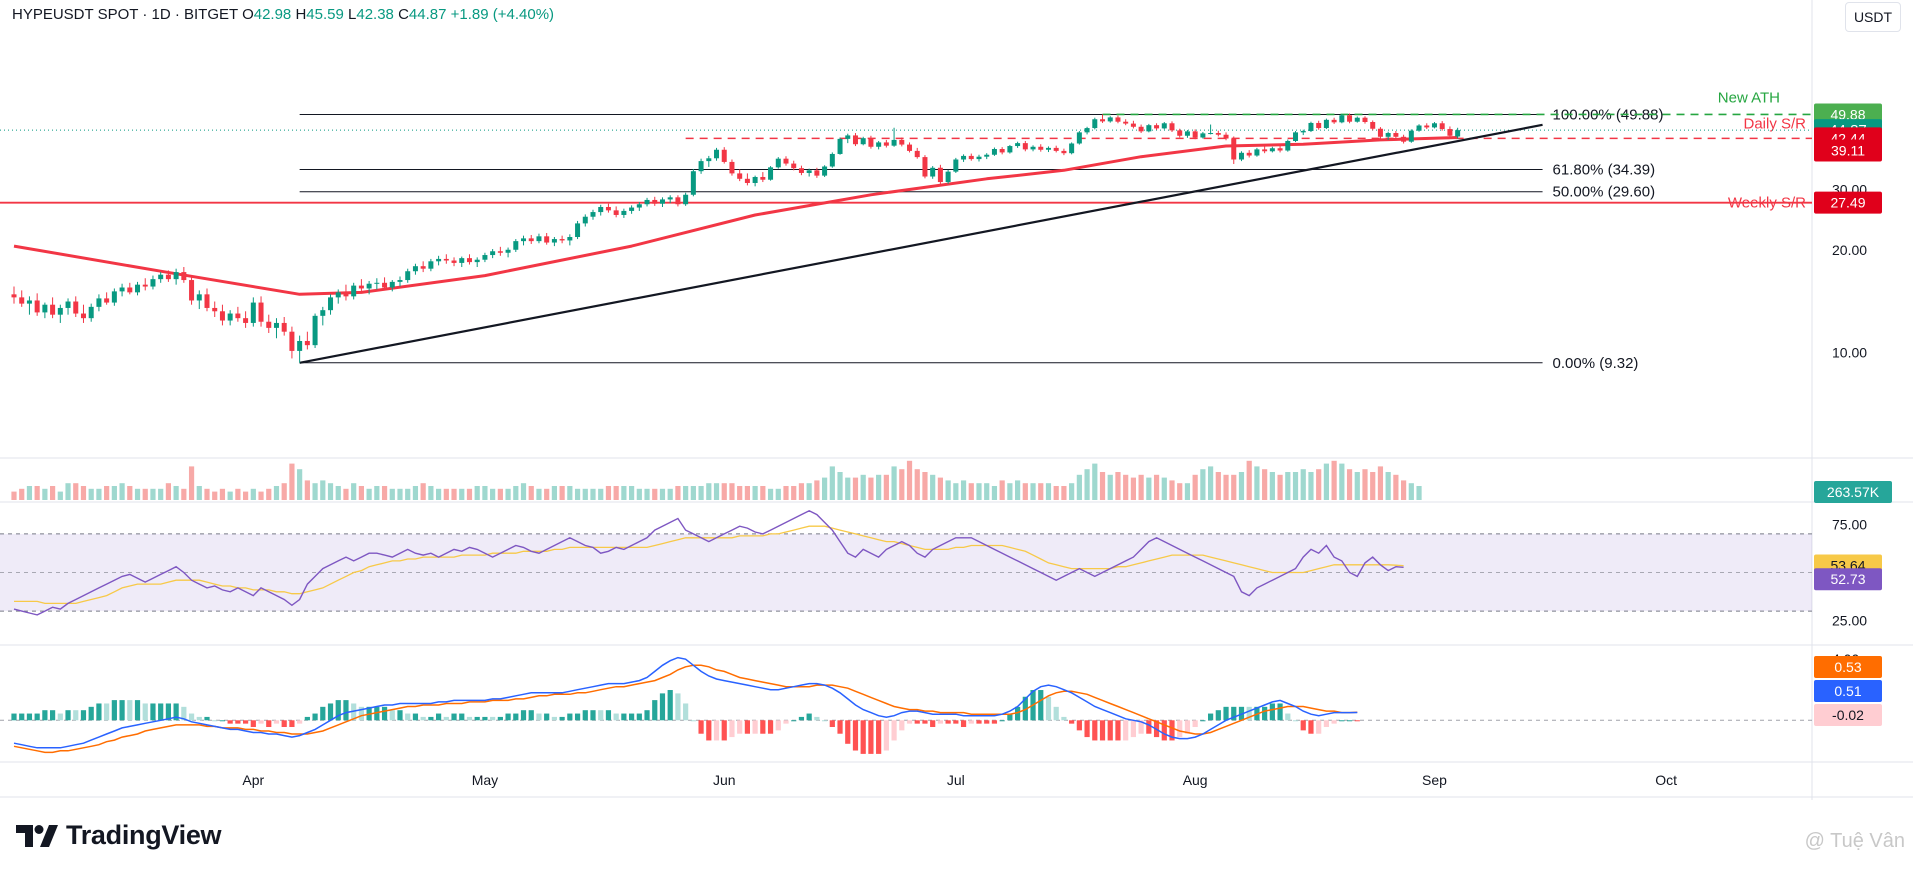 The height and width of the screenshot is (871, 1913). Describe the element at coordinates (1849, 524) in the screenshot. I see `rsi-tick-label: 75.00` at that location.